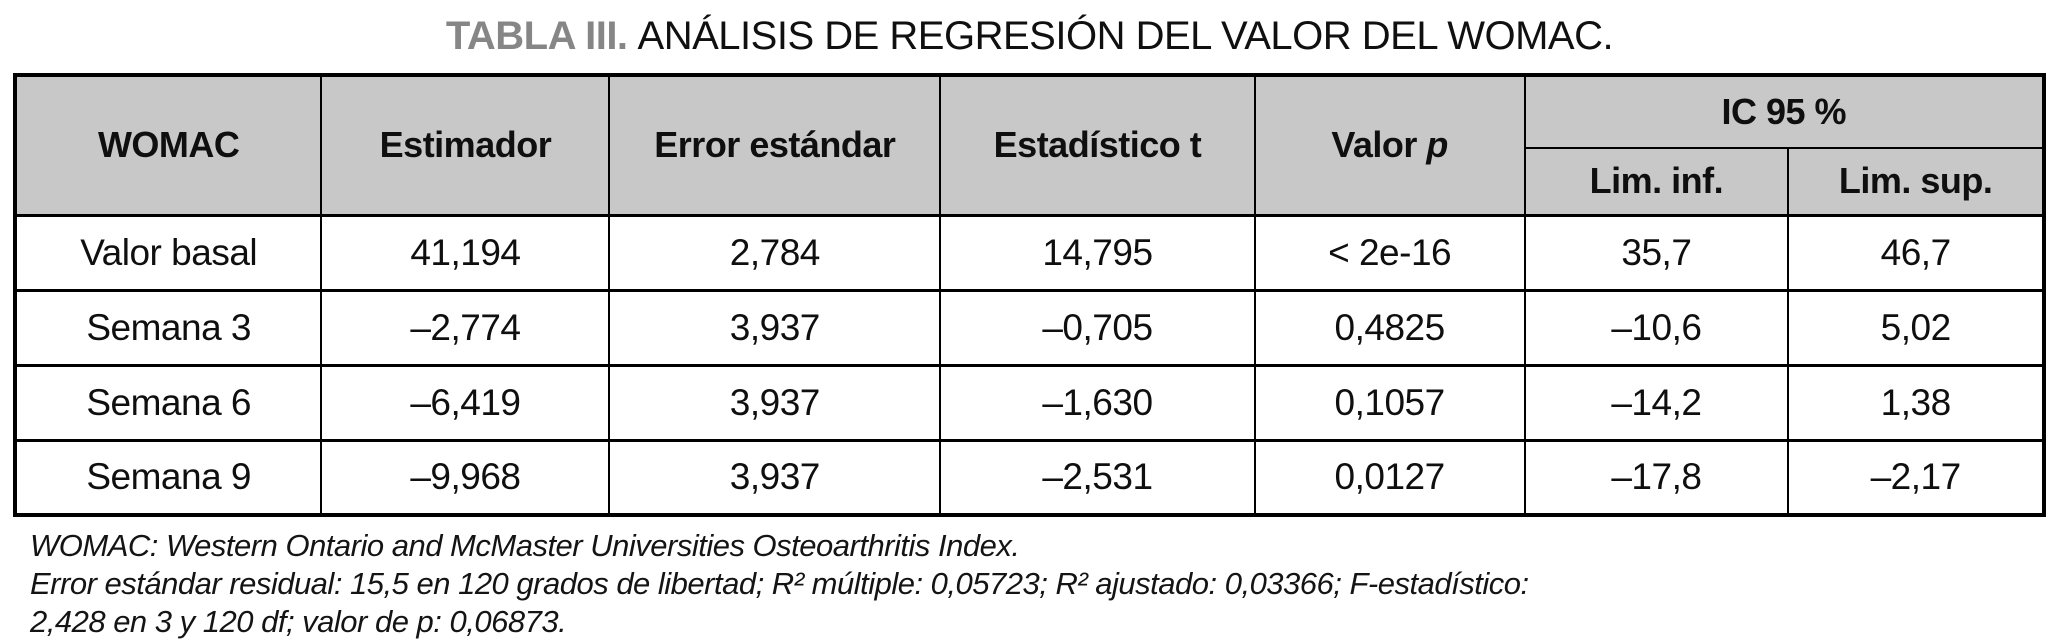  What do you see at coordinates (1097, 402) in the screenshot?
I see `cell-t-statistic: –1,630` at bounding box center [1097, 402].